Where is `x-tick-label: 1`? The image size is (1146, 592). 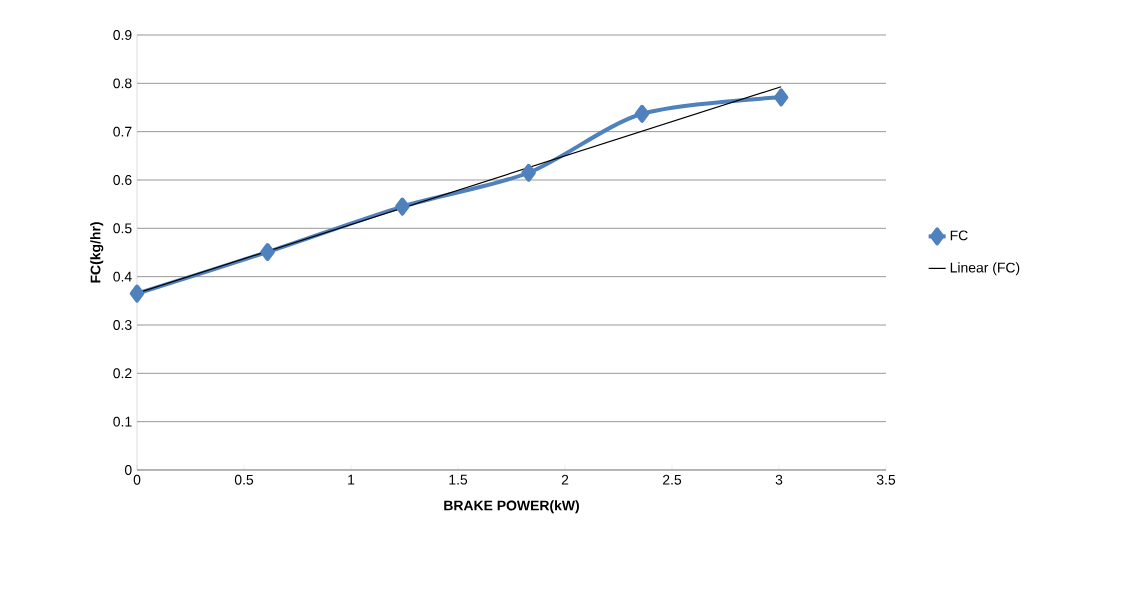 x-tick-label: 1 is located at coordinates (351, 479).